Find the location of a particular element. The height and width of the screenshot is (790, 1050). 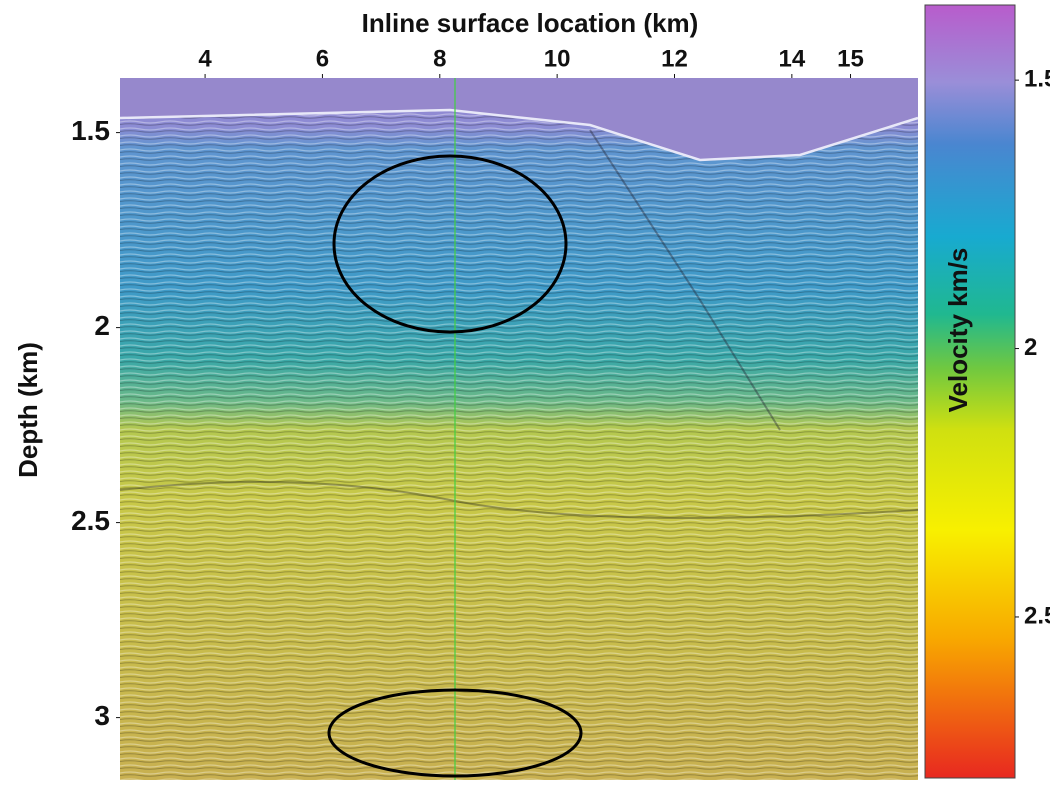

colorbar is located at coordinates (970, 391).